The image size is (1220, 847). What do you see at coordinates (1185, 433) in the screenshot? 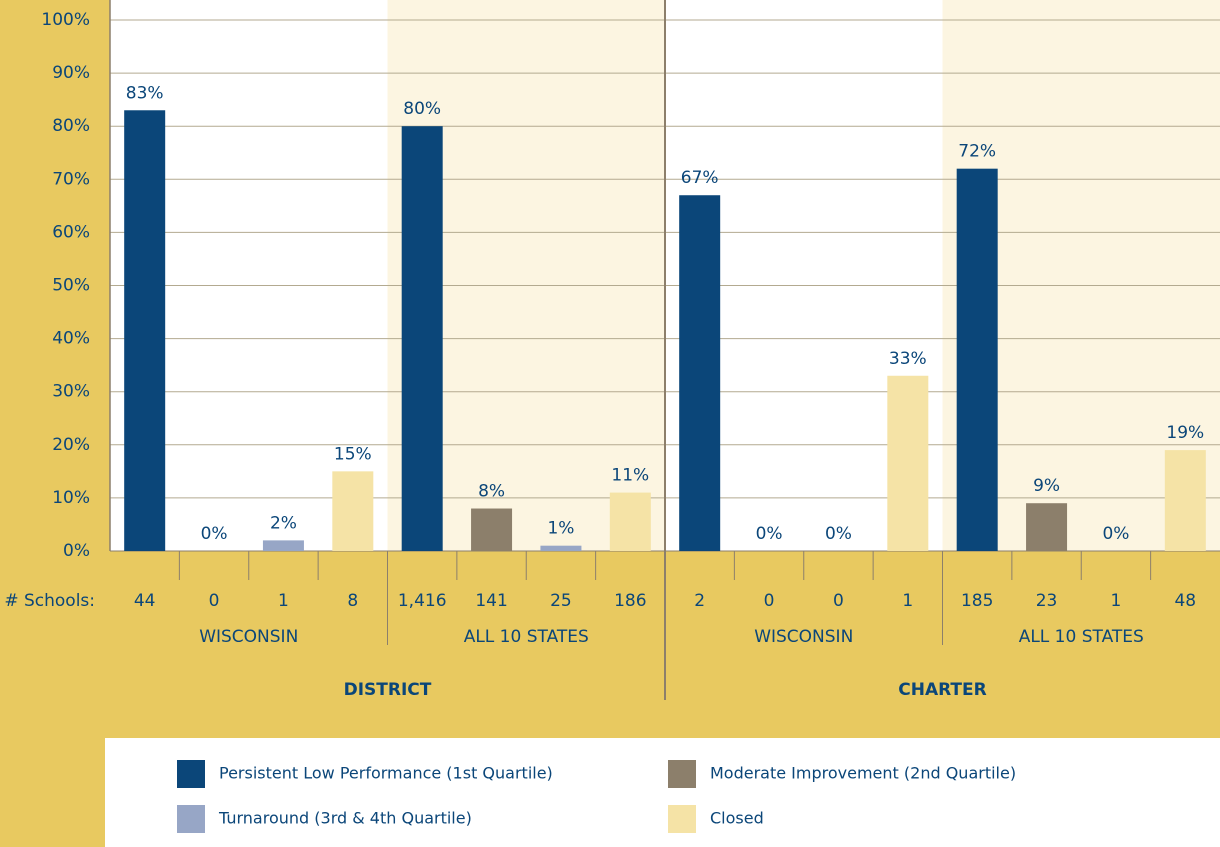
I see `value-label: 19%` at bounding box center [1185, 433].